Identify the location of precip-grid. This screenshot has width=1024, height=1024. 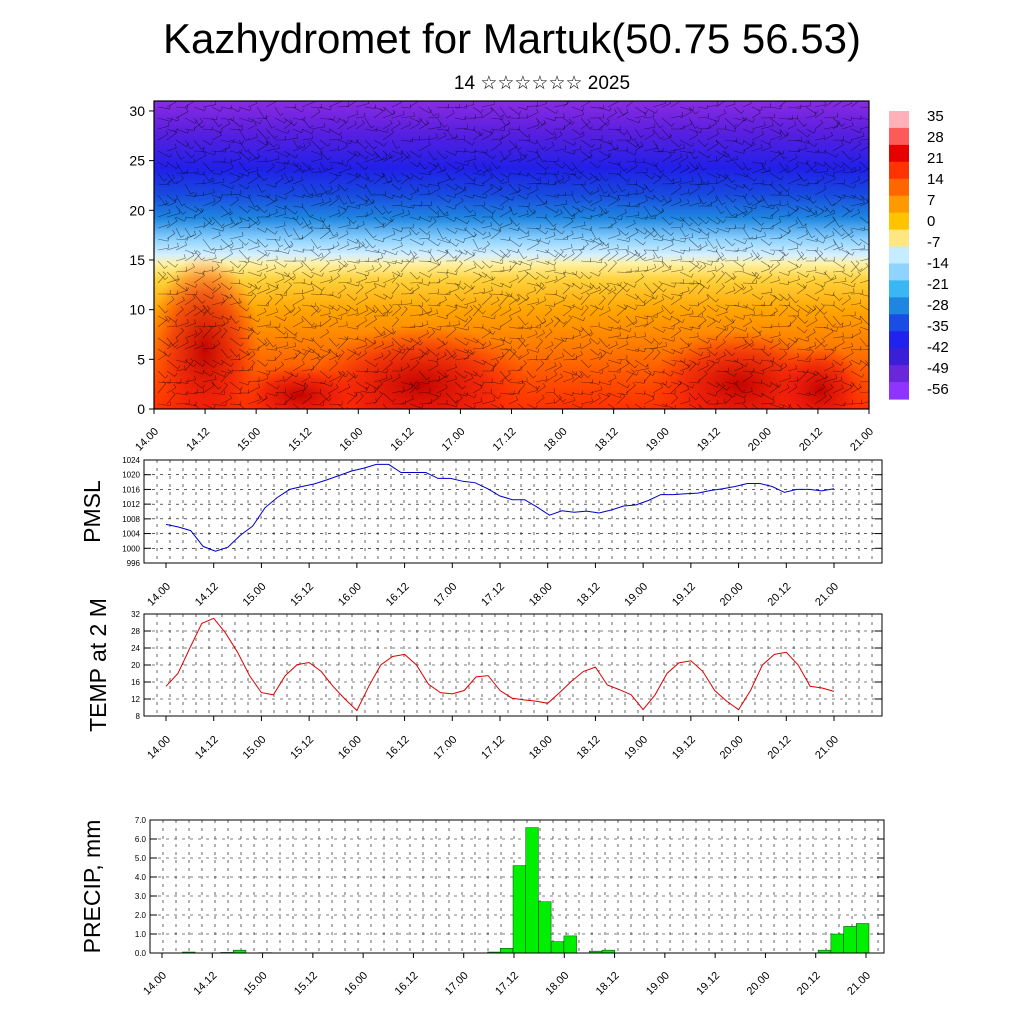
(517, 886).